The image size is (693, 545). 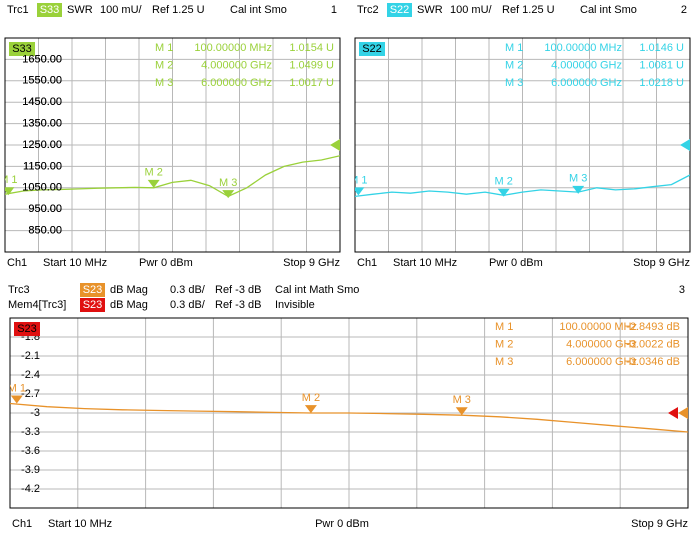 I want to click on marker-name: M 2, so click(x=514, y=65).